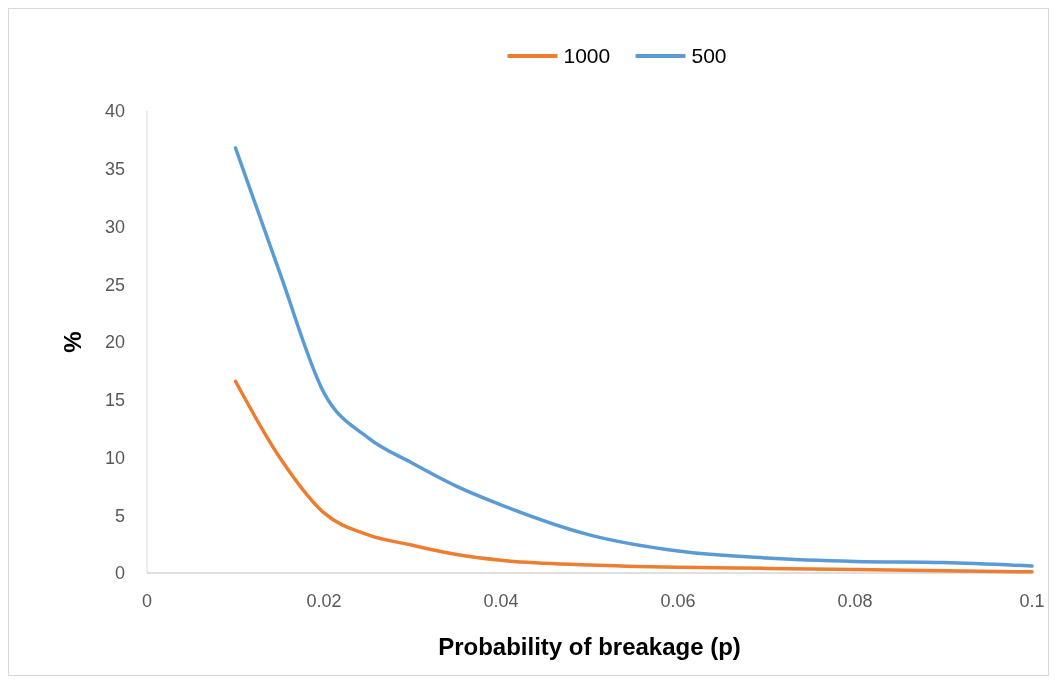 This screenshot has width=1057, height=684. Describe the element at coordinates (1032, 601) in the screenshot. I see `x-tick-label: 0.1` at that location.